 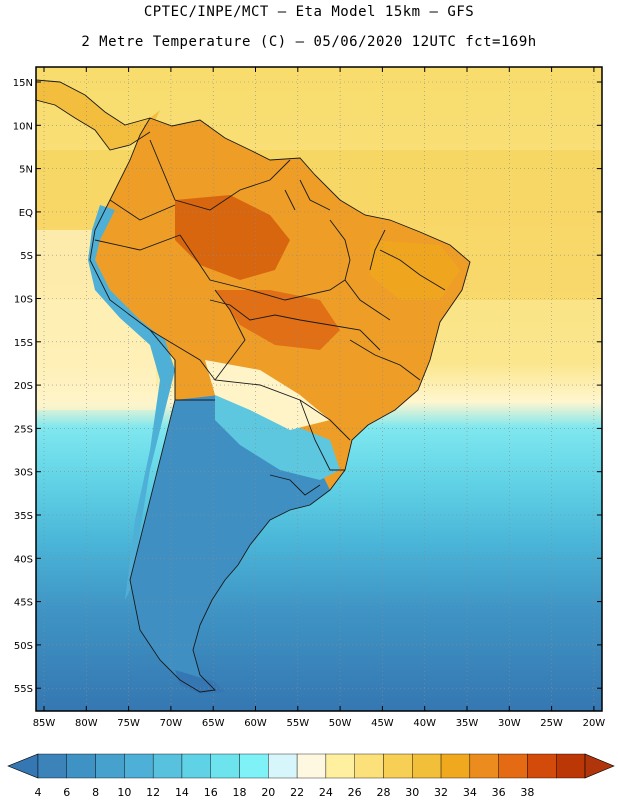 I want to click on lon-label: 25W, so click(x=551, y=723).